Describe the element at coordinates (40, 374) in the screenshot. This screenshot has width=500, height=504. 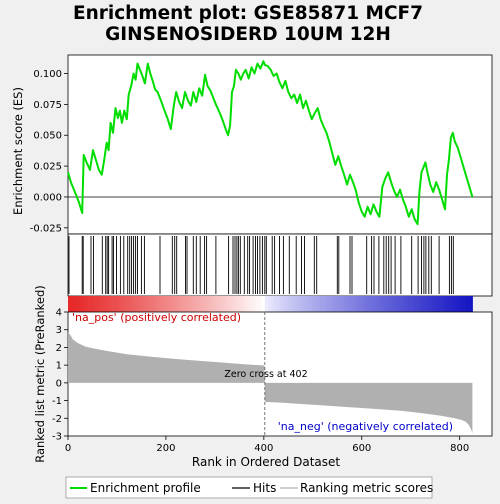
I see `ranking-y-axis-label: Ranked list metric (PreRanked)` at that location.